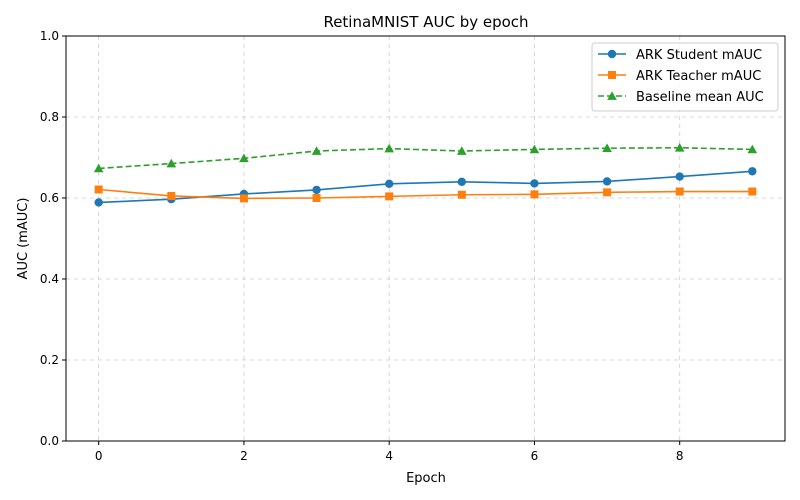 The height and width of the screenshot is (500, 800). Describe the element at coordinates (389, 456) in the screenshot. I see `x-tick-label: 4` at that location.